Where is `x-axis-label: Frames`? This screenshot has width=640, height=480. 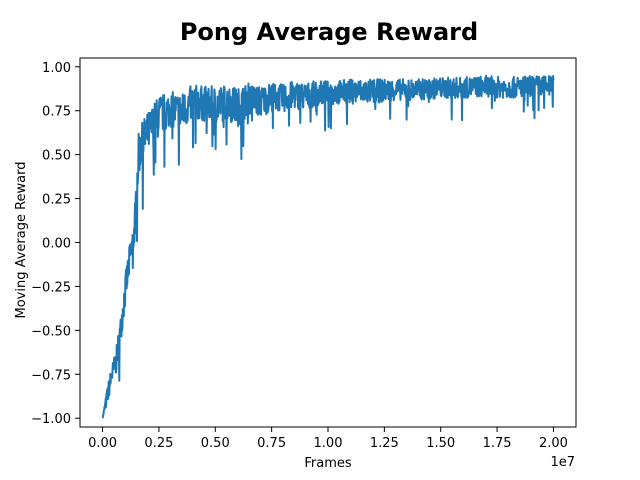
x-axis-label: Frames is located at coordinates (328, 463).